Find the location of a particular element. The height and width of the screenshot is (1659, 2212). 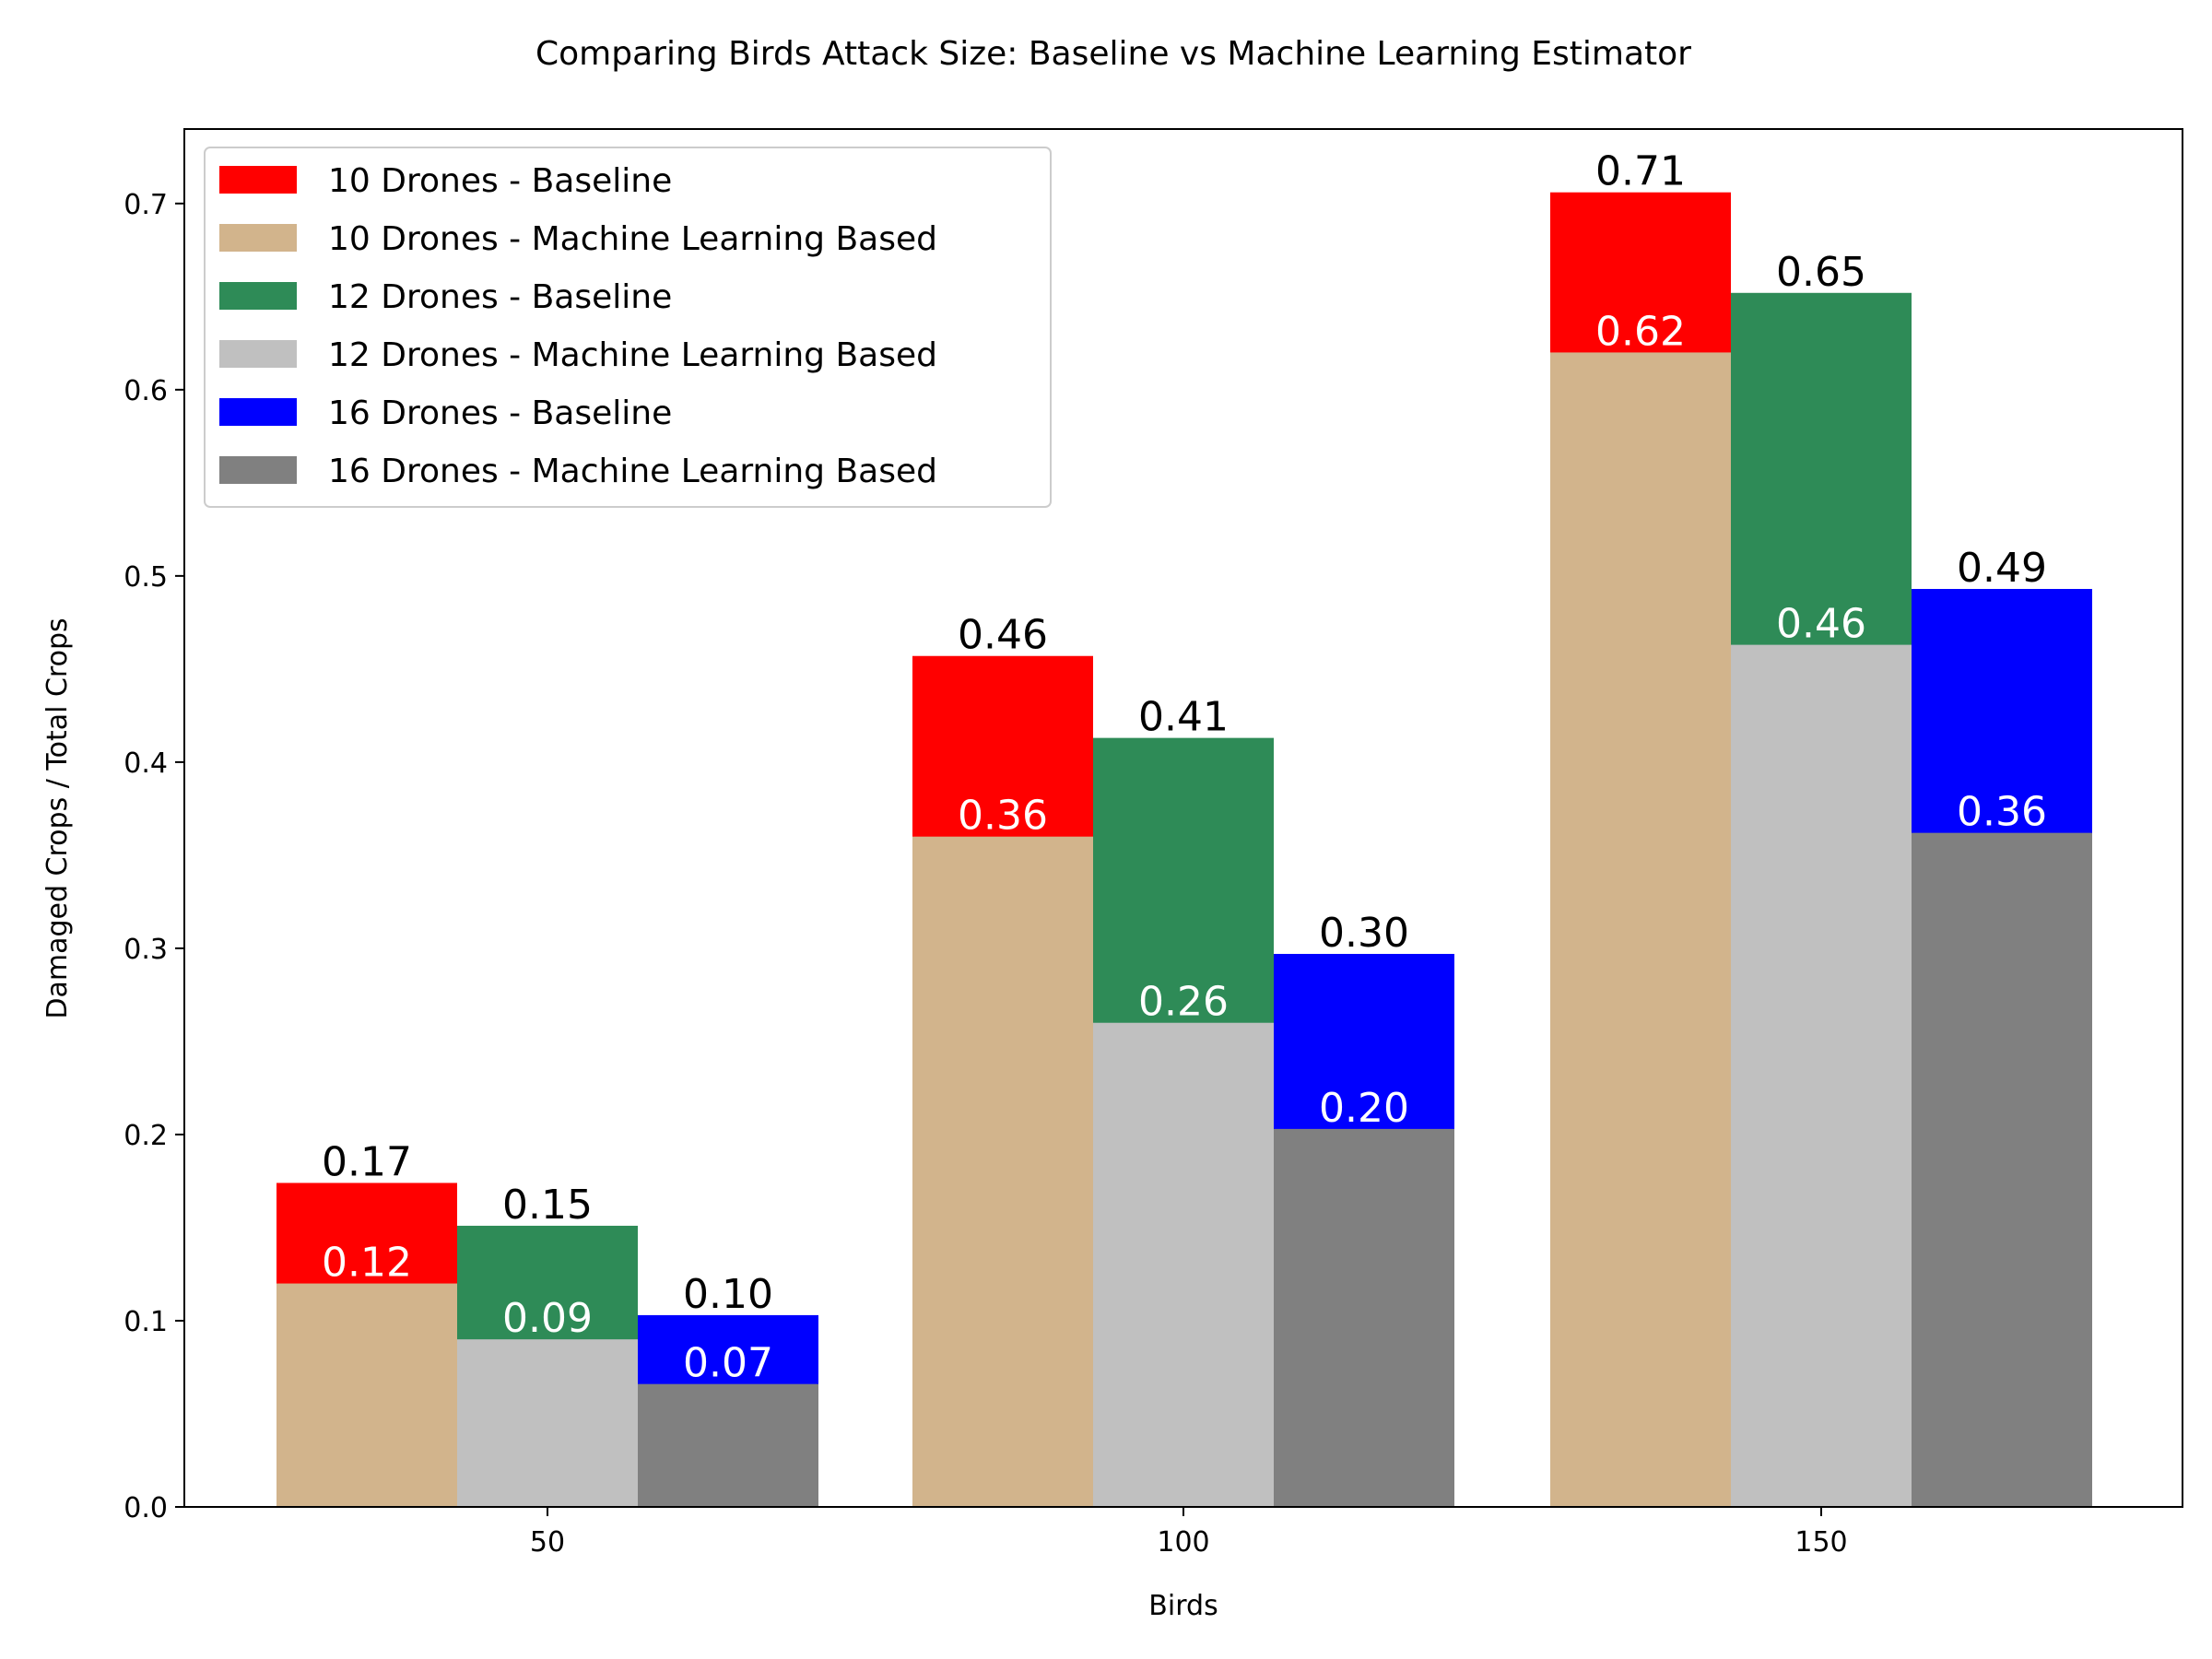

y-axis: 0.0 0.1 0.2 0.3 0.4 0.5 0.6 0.7 is located at coordinates (154, 856).